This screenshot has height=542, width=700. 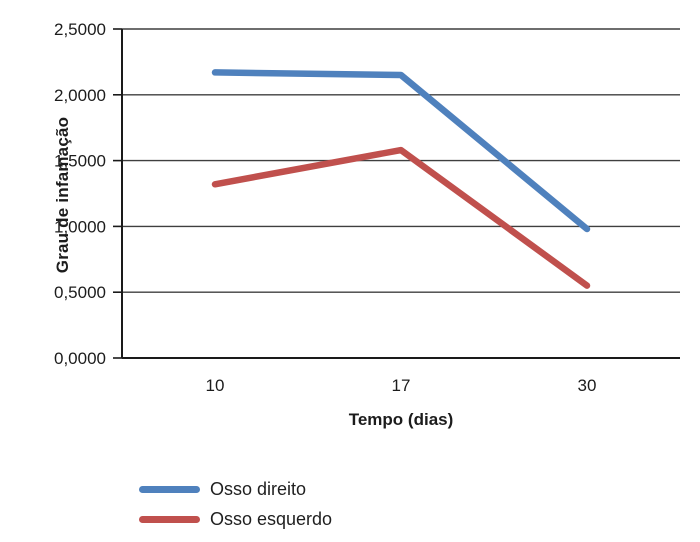 What do you see at coordinates (401, 217) in the screenshot?
I see `series-line-osso-esquerdo` at bounding box center [401, 217].